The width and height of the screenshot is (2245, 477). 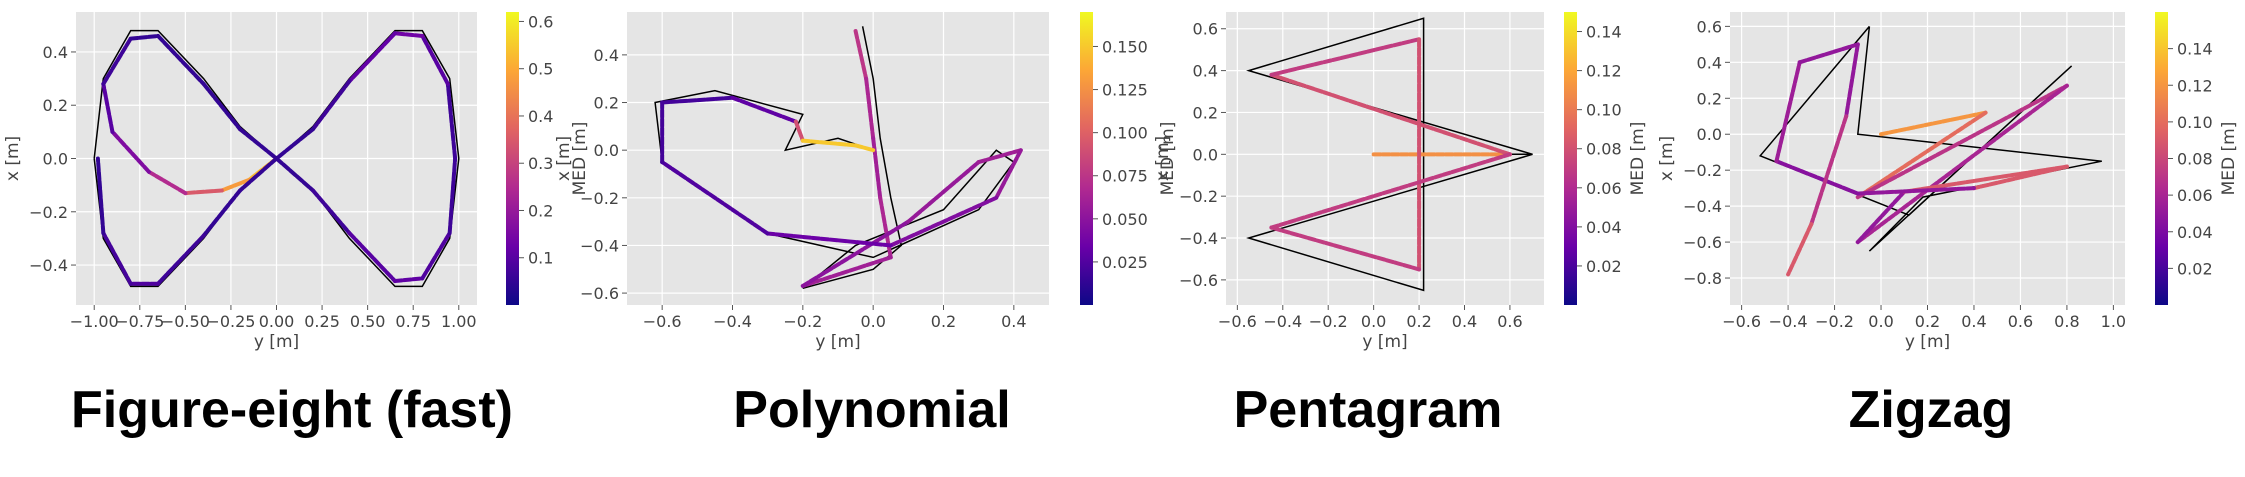 I want to click on y-tick-label: −0.8, so click(x=1702, y=278).